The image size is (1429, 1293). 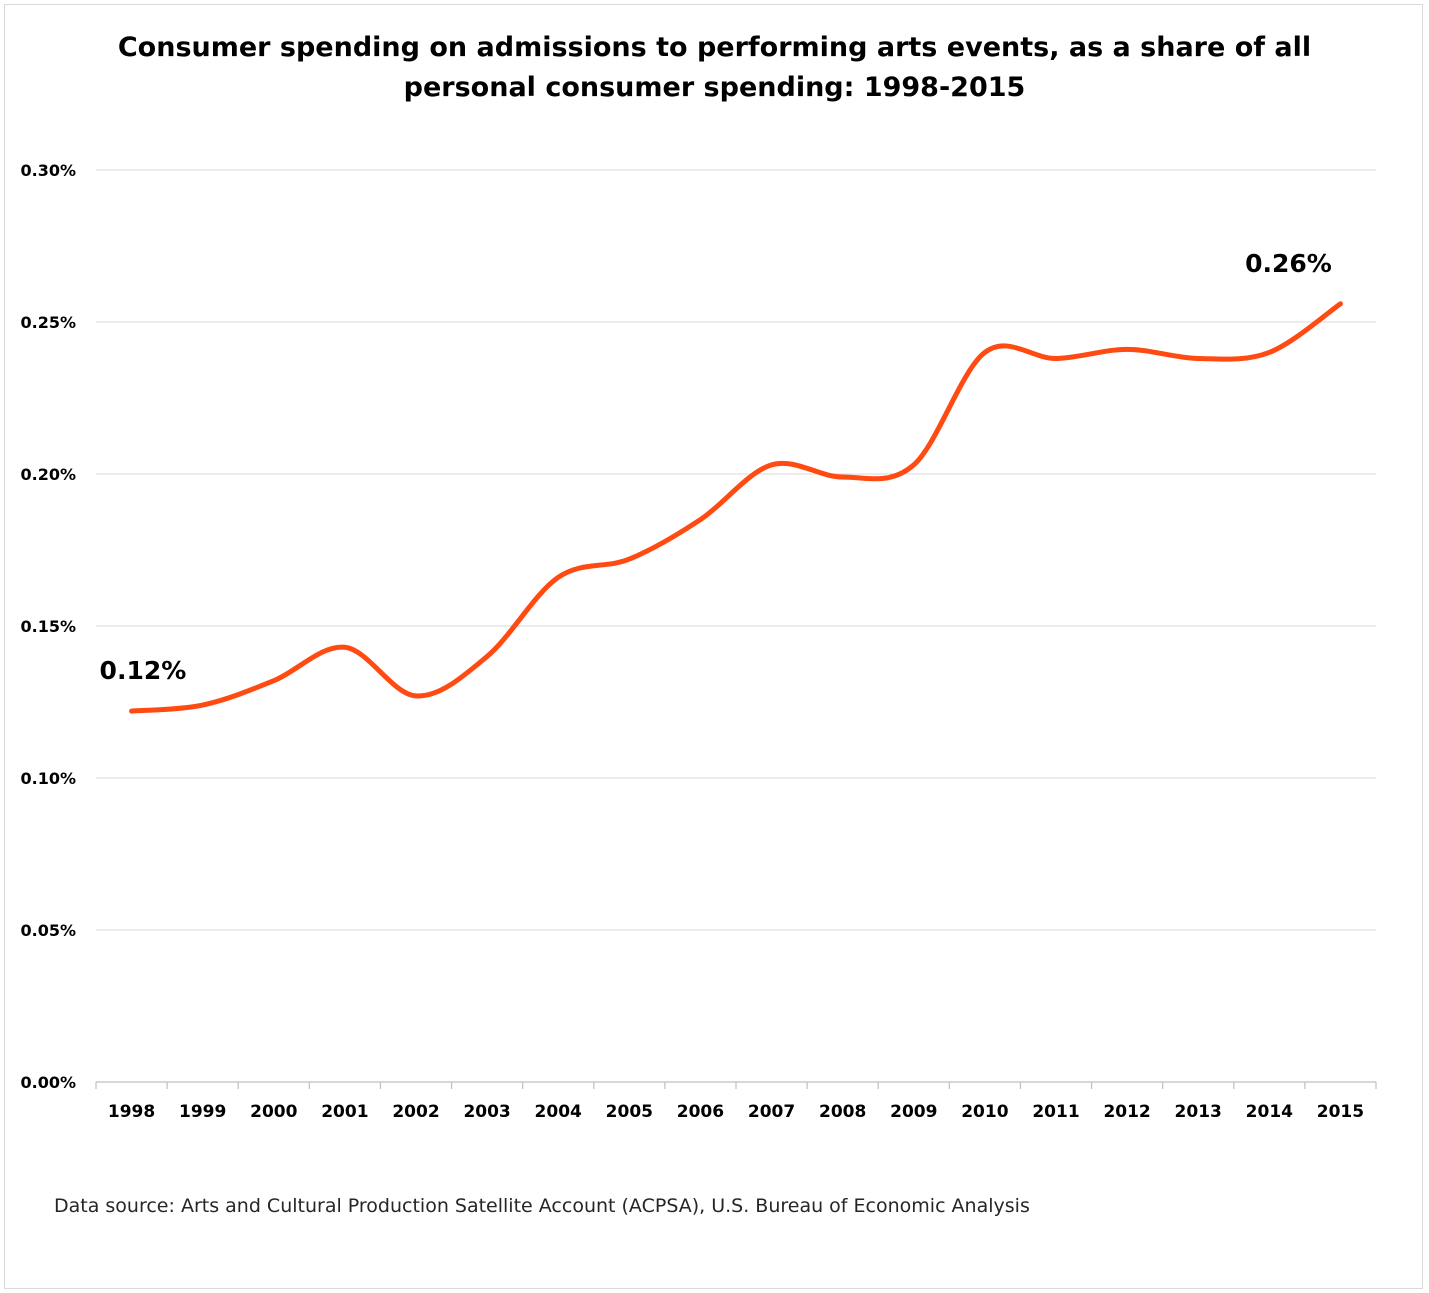 I want to click on y-axis-ticks: 0.00% 0.05% 0.10% 0.15% 0.20% 0.25% 0.30%, so click(x=48, y=626).